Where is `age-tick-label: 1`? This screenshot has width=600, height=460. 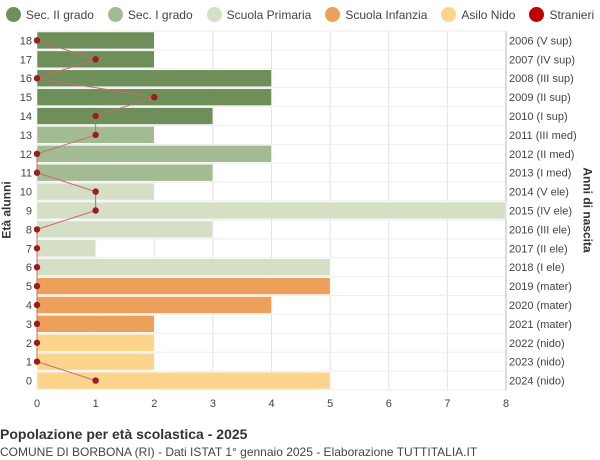 age-tick-label: 1 is located at coordinates (29, 363).